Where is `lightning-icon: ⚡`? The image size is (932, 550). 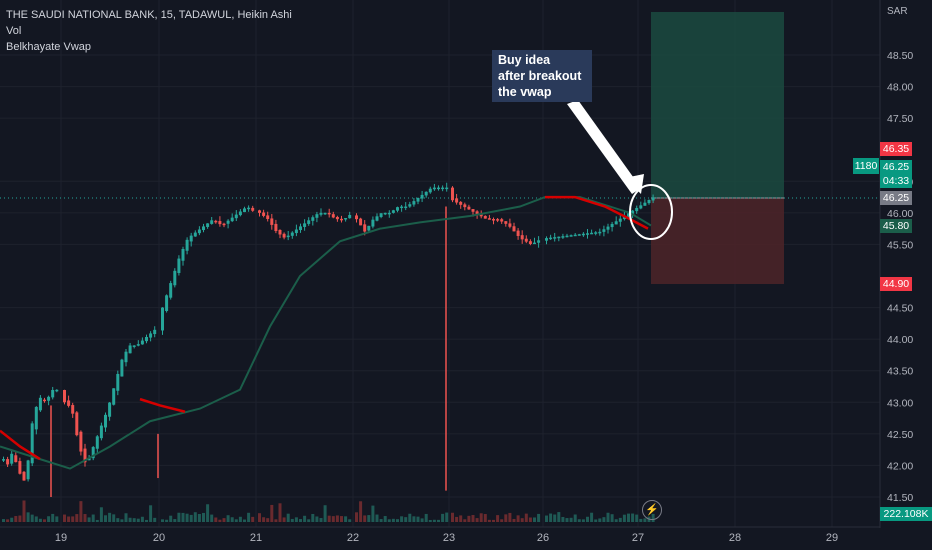
lightning-icon: ⚡ is located at coordinates (652, 510).